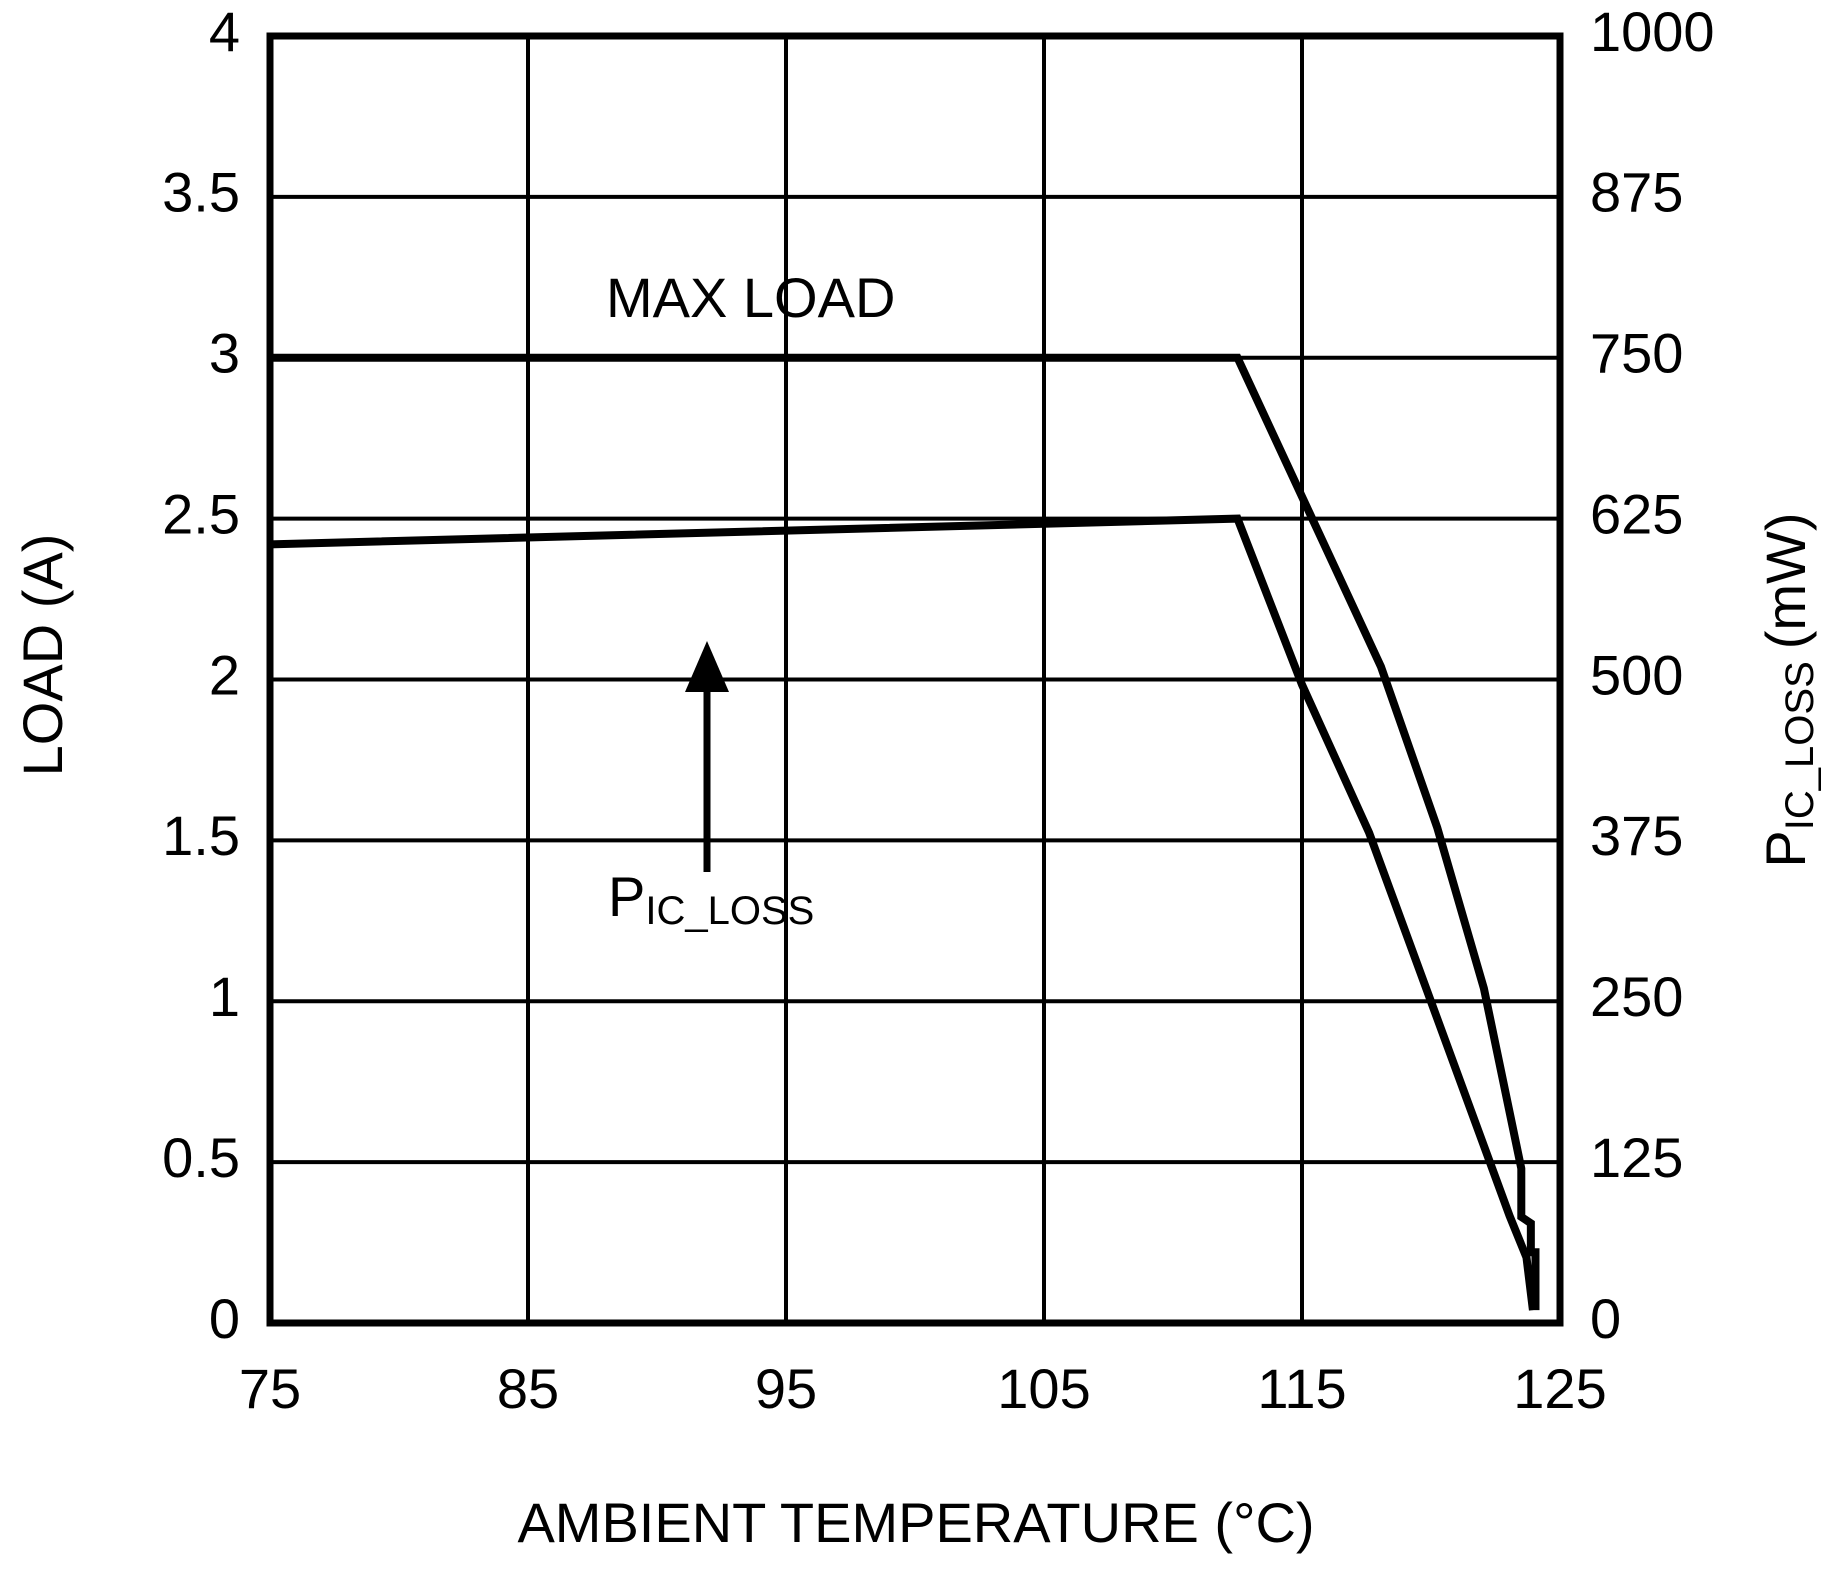 Image resolution: width=1832 pixels, height=1576 pixels. Describe the element at coordinates (201, 192) in the screenshot. I see `y-tick-label: 3.5` at that location.